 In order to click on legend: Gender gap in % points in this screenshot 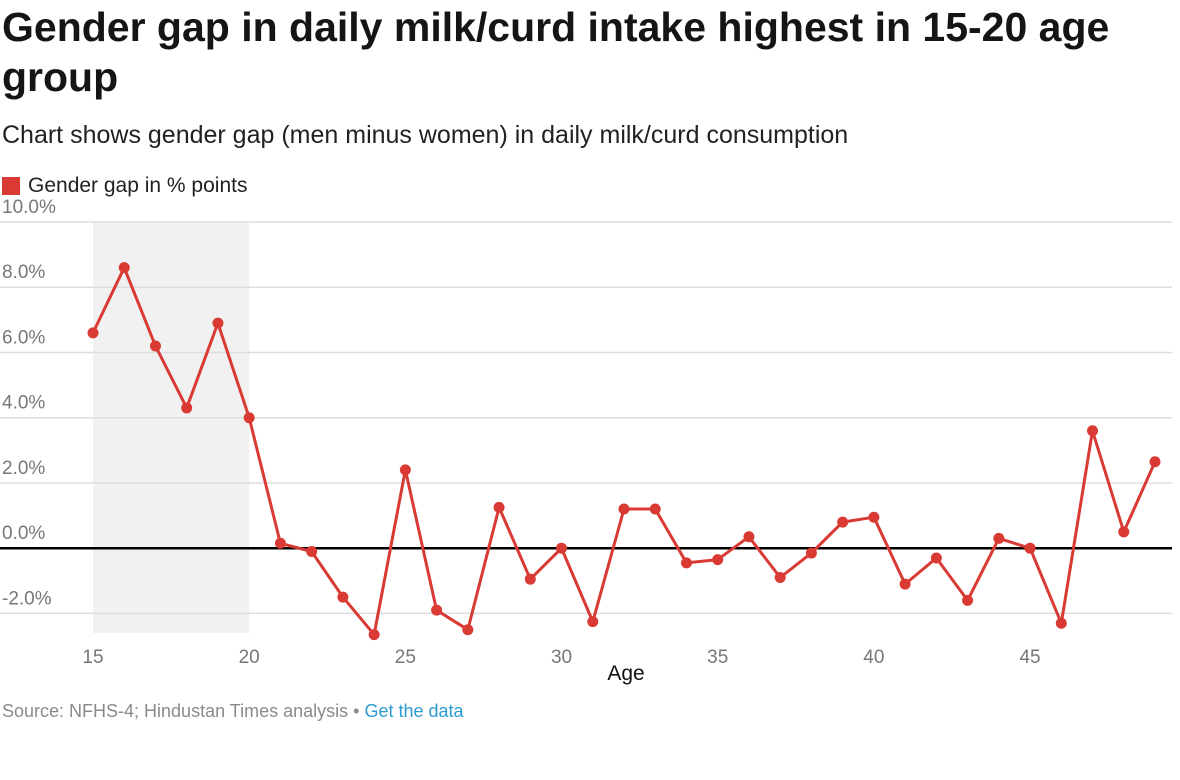, I will do `click(124, 186)`.